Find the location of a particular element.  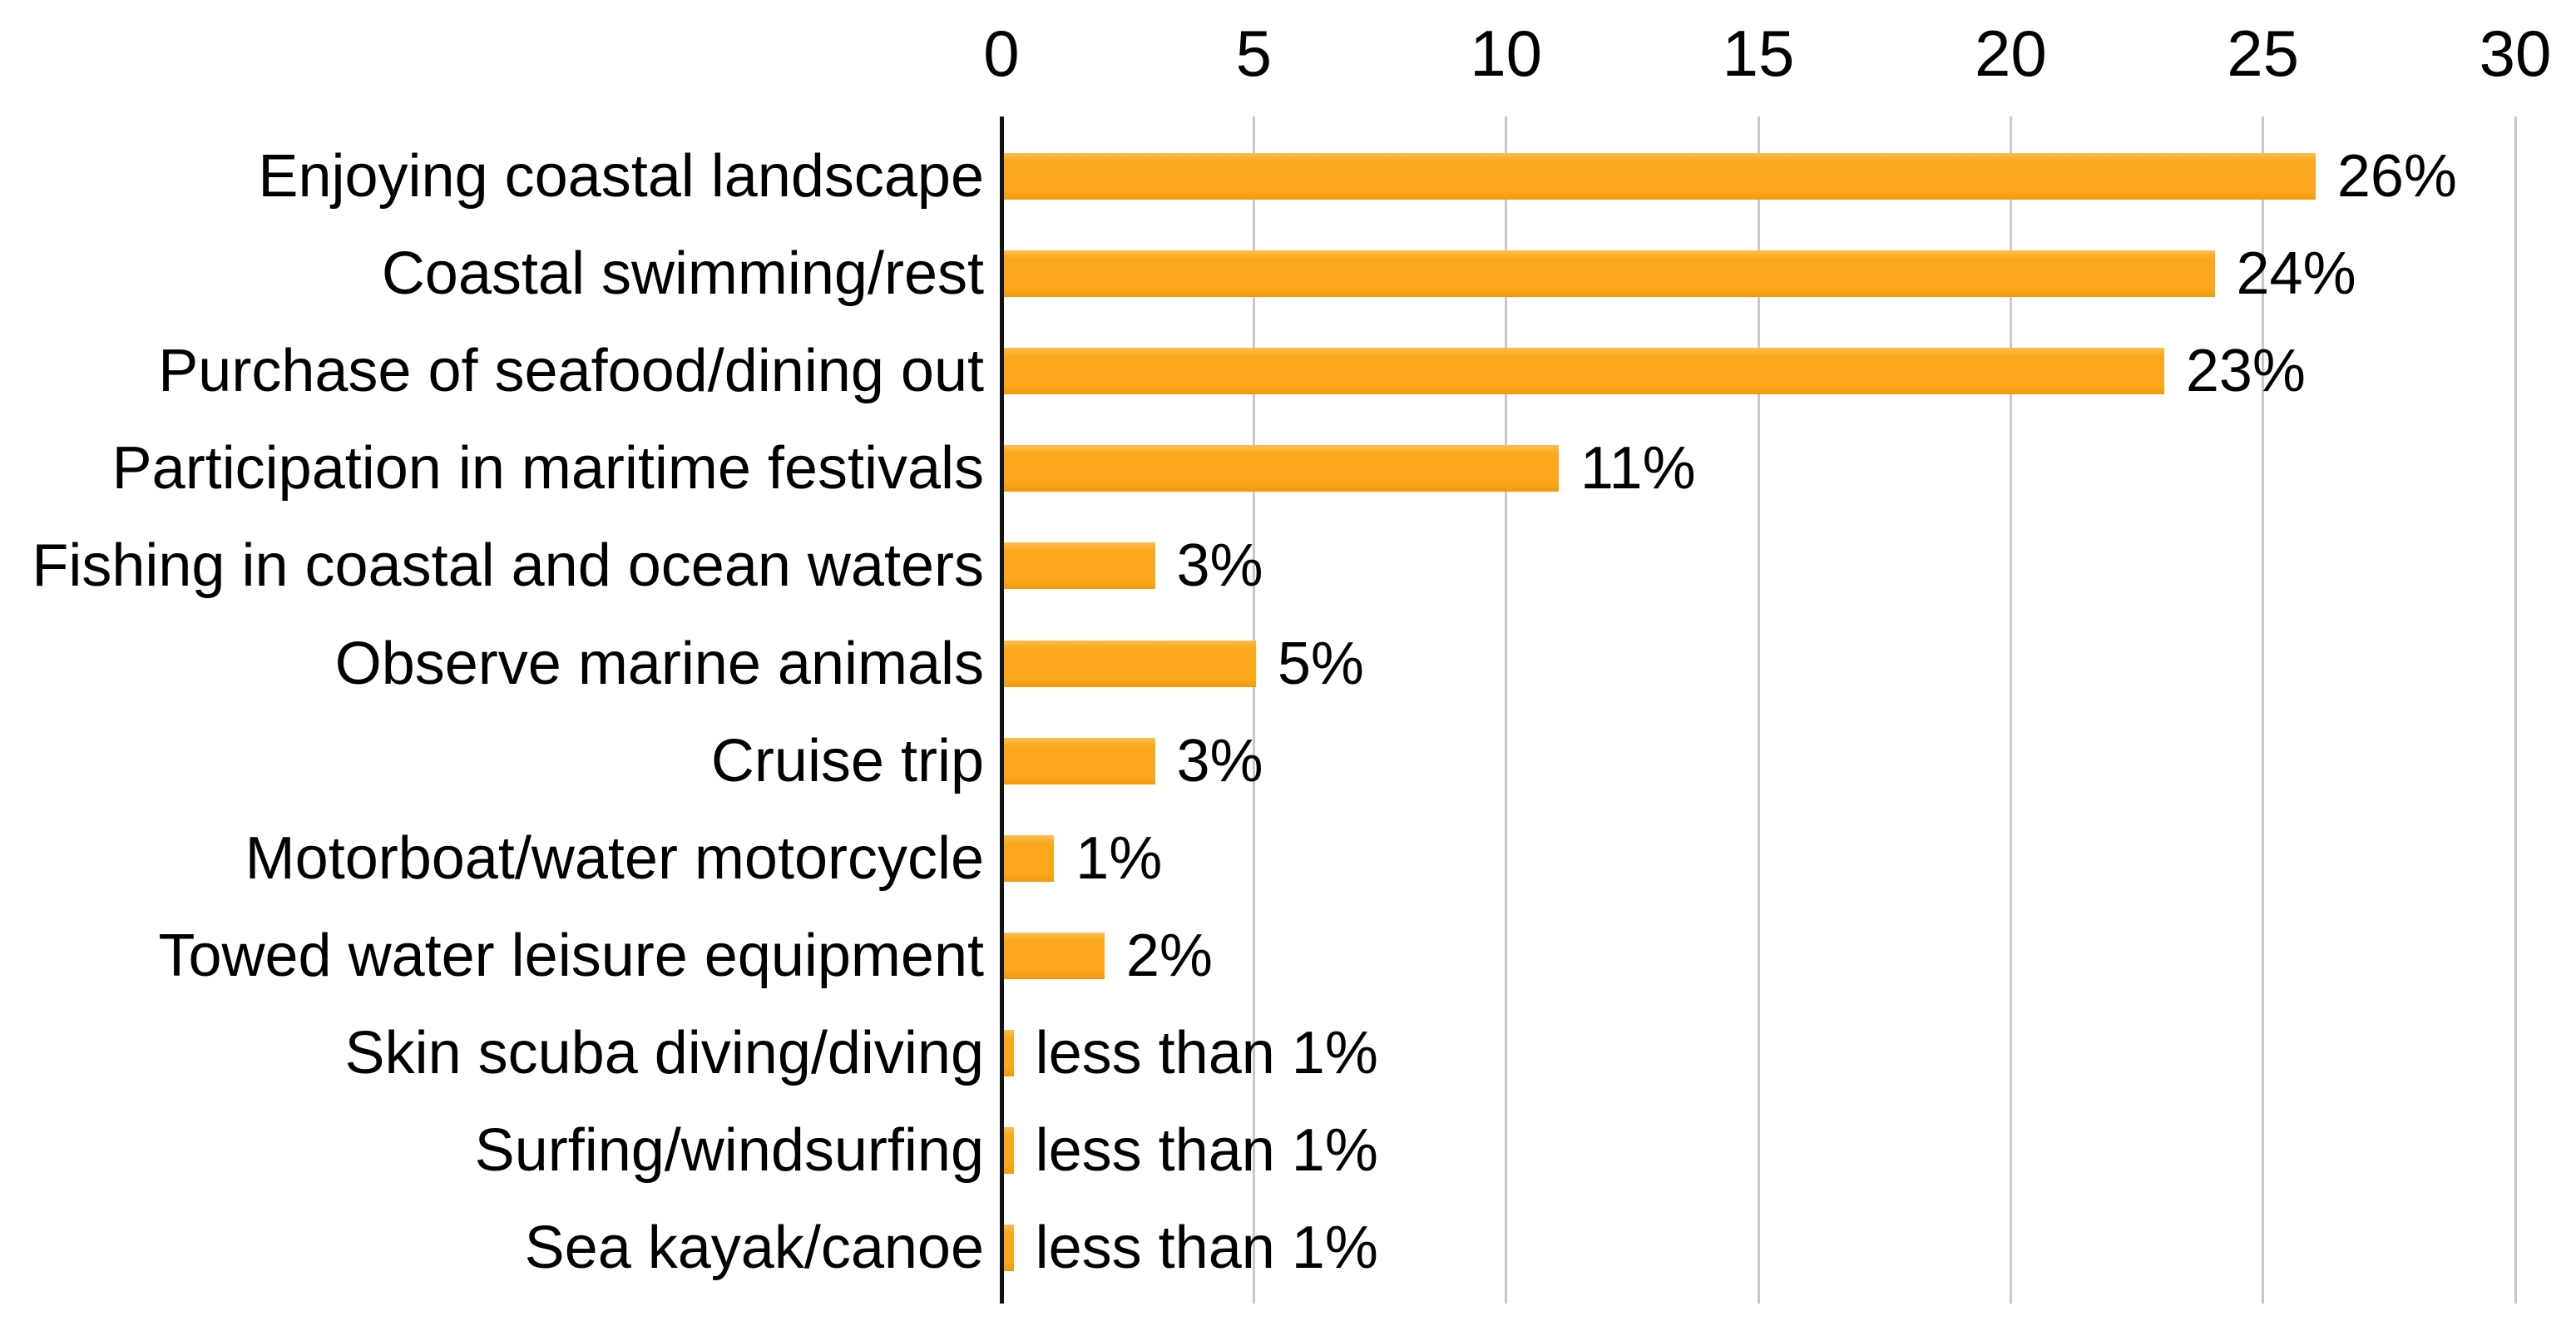

x-axis-tick-label: 30 is located at coordinates (2515, 53).